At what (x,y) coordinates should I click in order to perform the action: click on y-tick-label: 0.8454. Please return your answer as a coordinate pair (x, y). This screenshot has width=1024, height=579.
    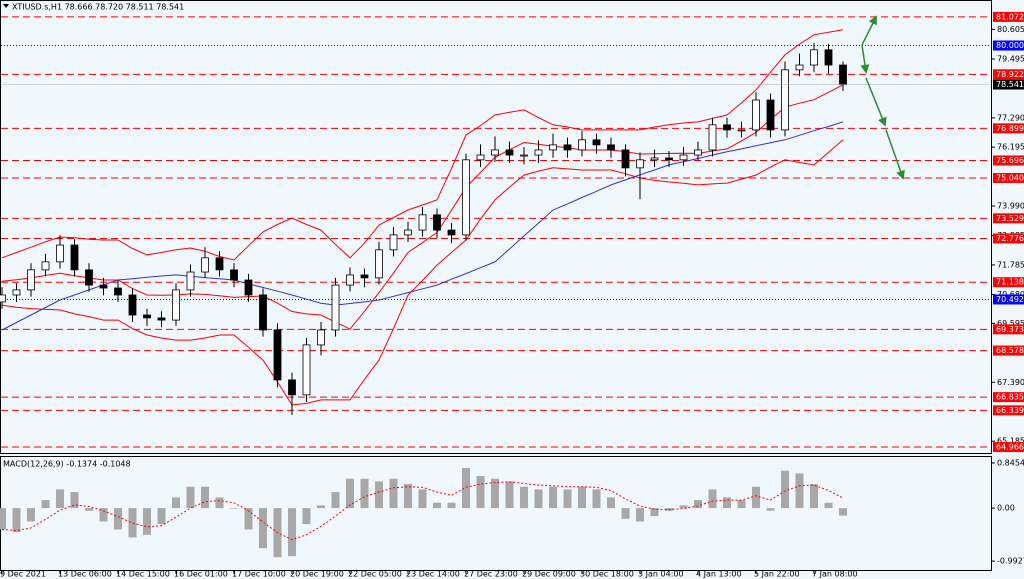
    Looking at the image, I should click on (1010, 462).